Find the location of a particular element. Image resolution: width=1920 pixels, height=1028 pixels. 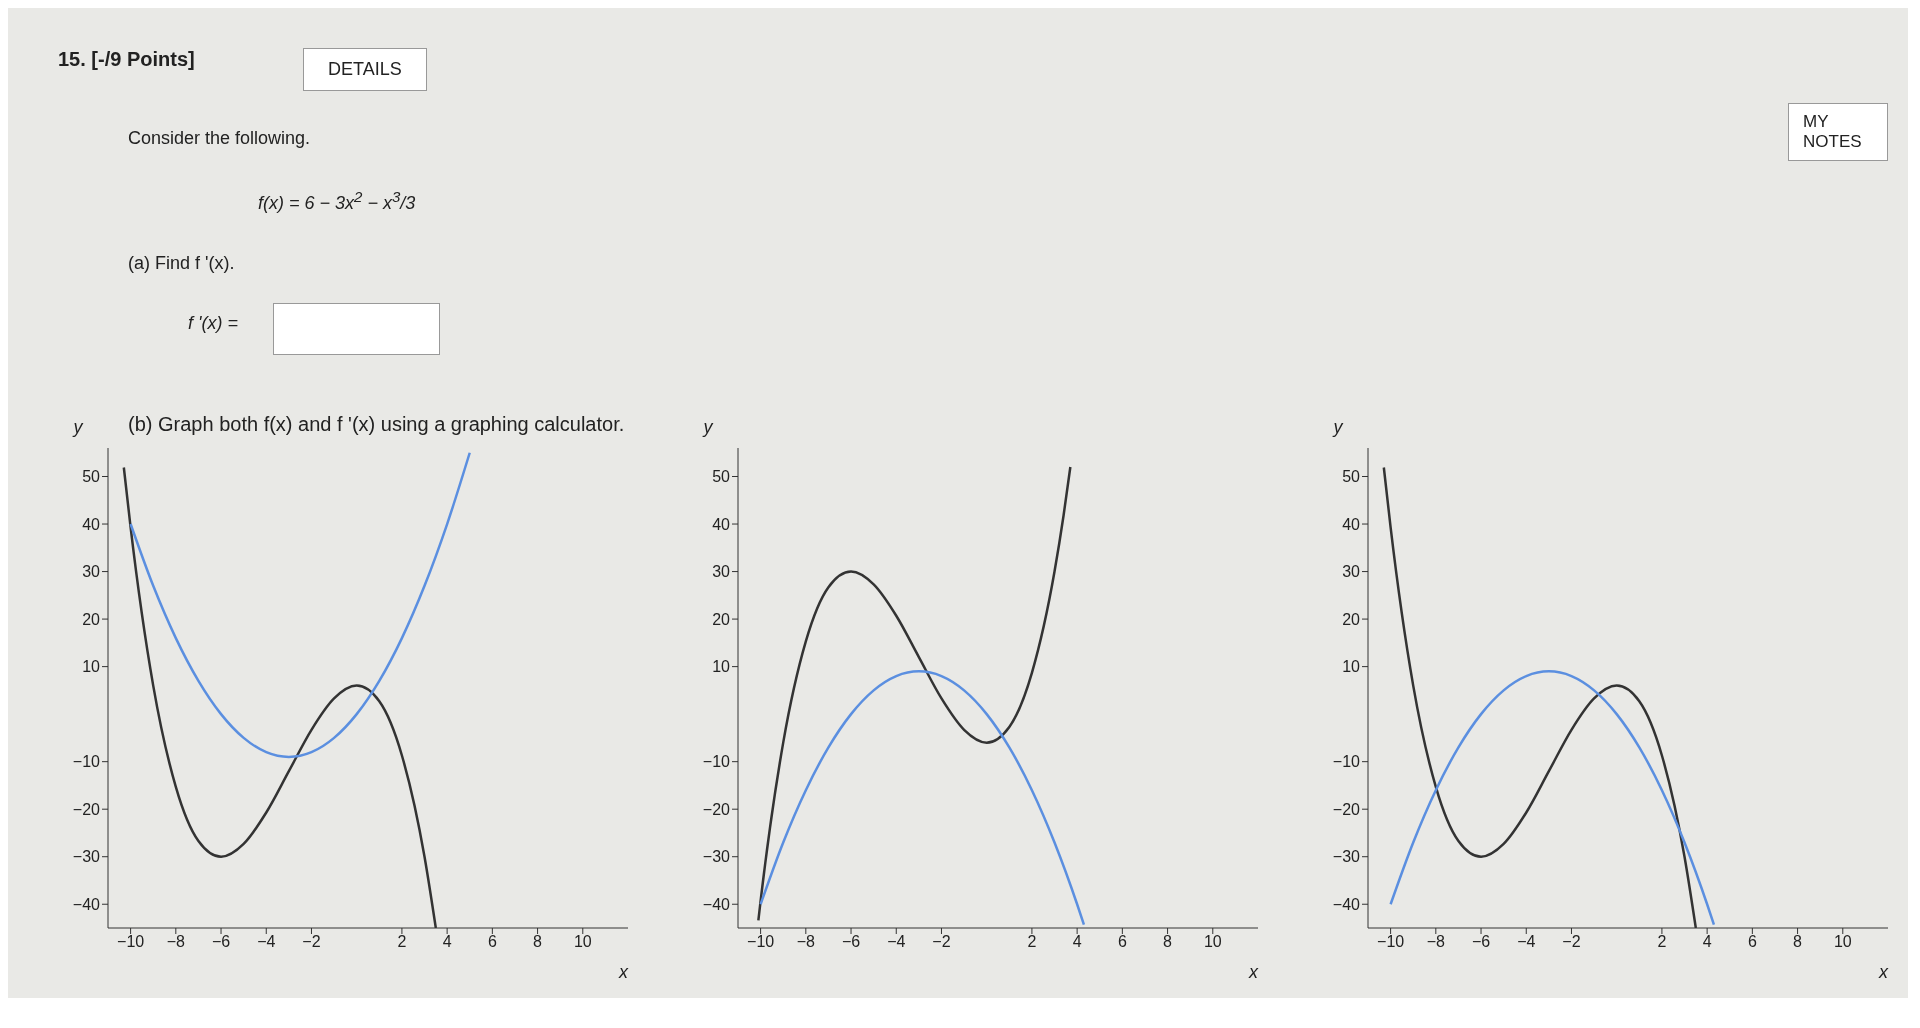

text: Consider the following. is located at coordinates (219, 138).